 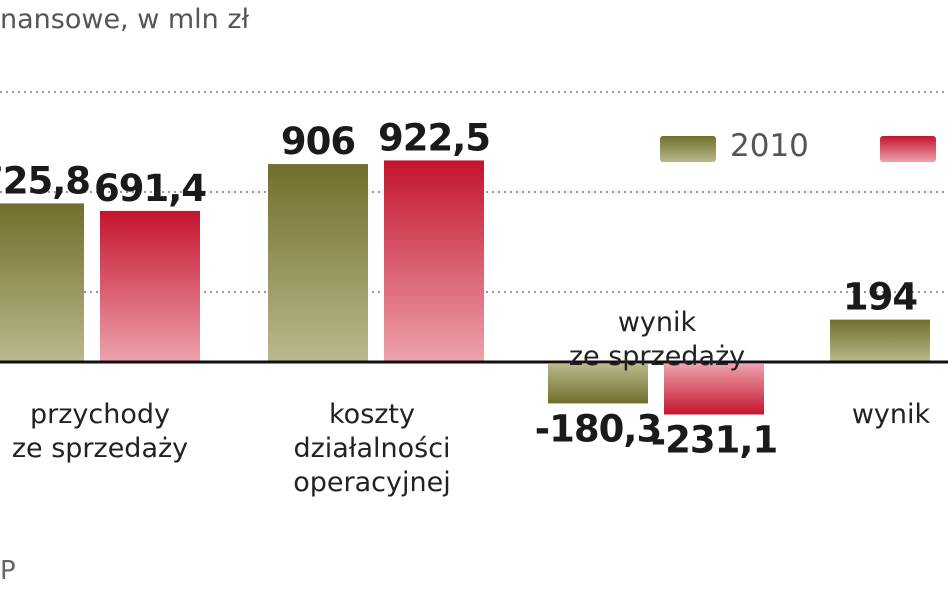 I want to click on category-label-przychody: przychody ze sprzedaży, so click(x=100, y=431).